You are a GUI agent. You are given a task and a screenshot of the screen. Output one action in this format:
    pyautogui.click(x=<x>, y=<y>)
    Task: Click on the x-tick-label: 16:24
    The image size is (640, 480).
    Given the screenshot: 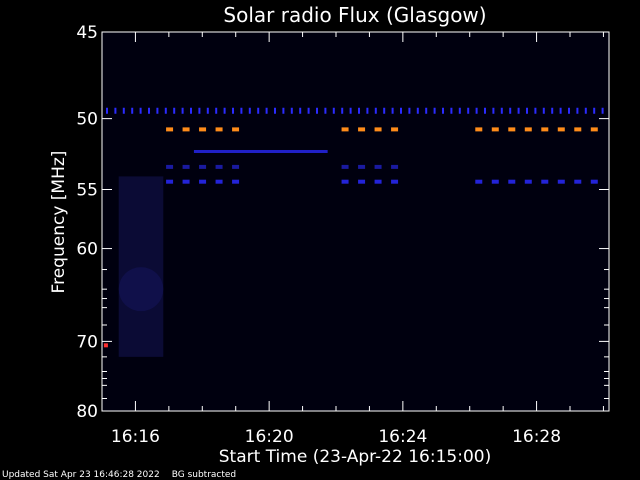 What is the action you would take?
    pyautogui.click(x=402, y=437)
    